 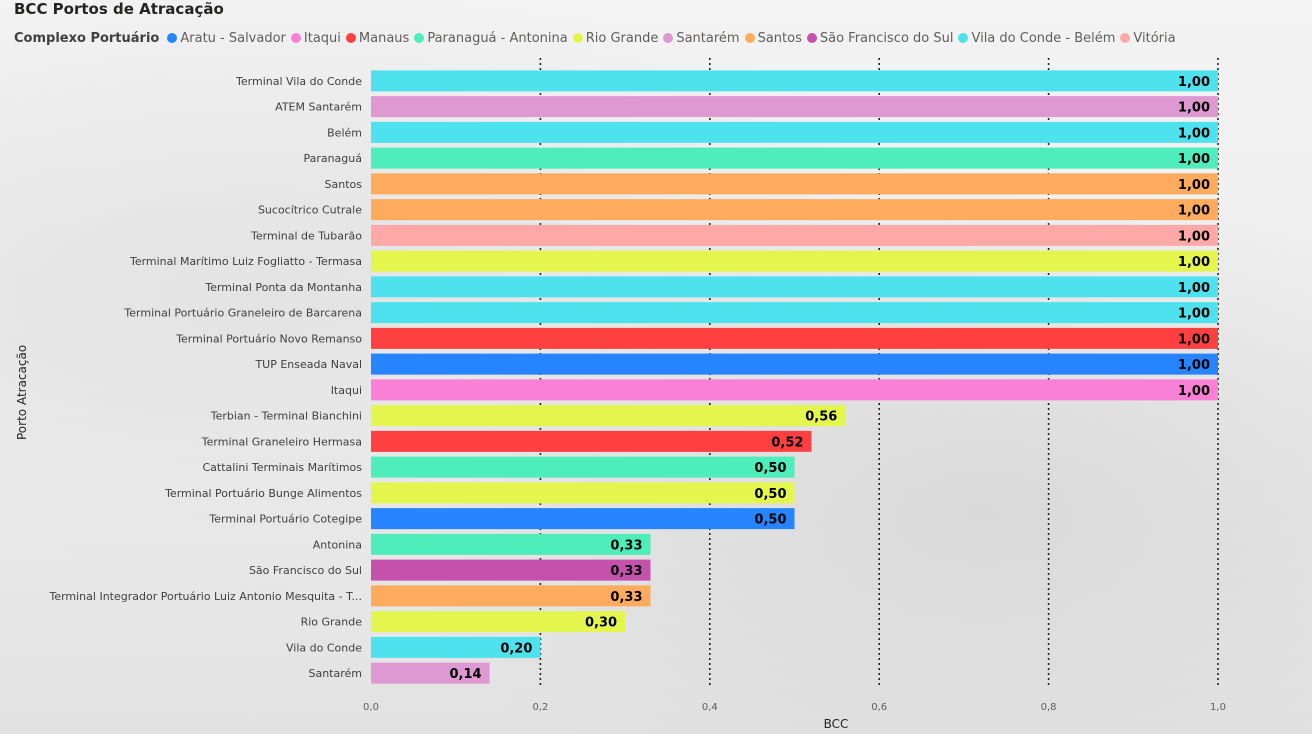 I want to click on x-tick-label: 0,4, so click(x=710, y=707).